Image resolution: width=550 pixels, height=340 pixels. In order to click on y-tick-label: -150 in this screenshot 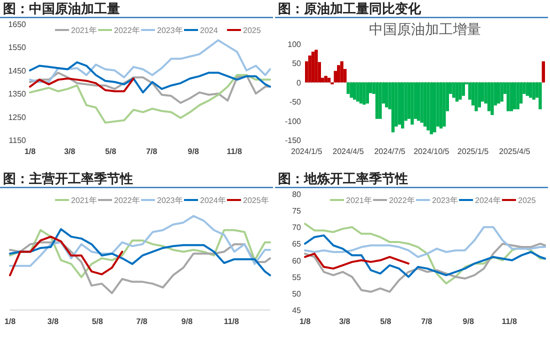, I will do `click(293, 140)`.